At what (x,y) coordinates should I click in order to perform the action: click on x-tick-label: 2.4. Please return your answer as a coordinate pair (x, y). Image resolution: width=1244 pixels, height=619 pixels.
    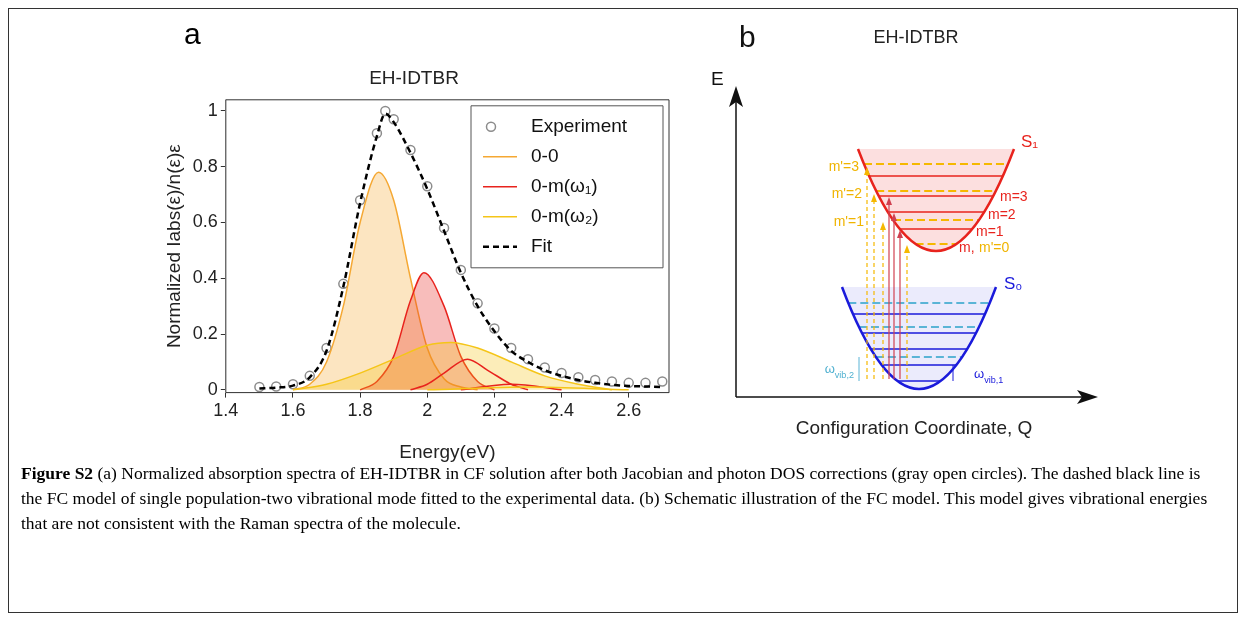
    Looking at the image, I should click on (562, 410).